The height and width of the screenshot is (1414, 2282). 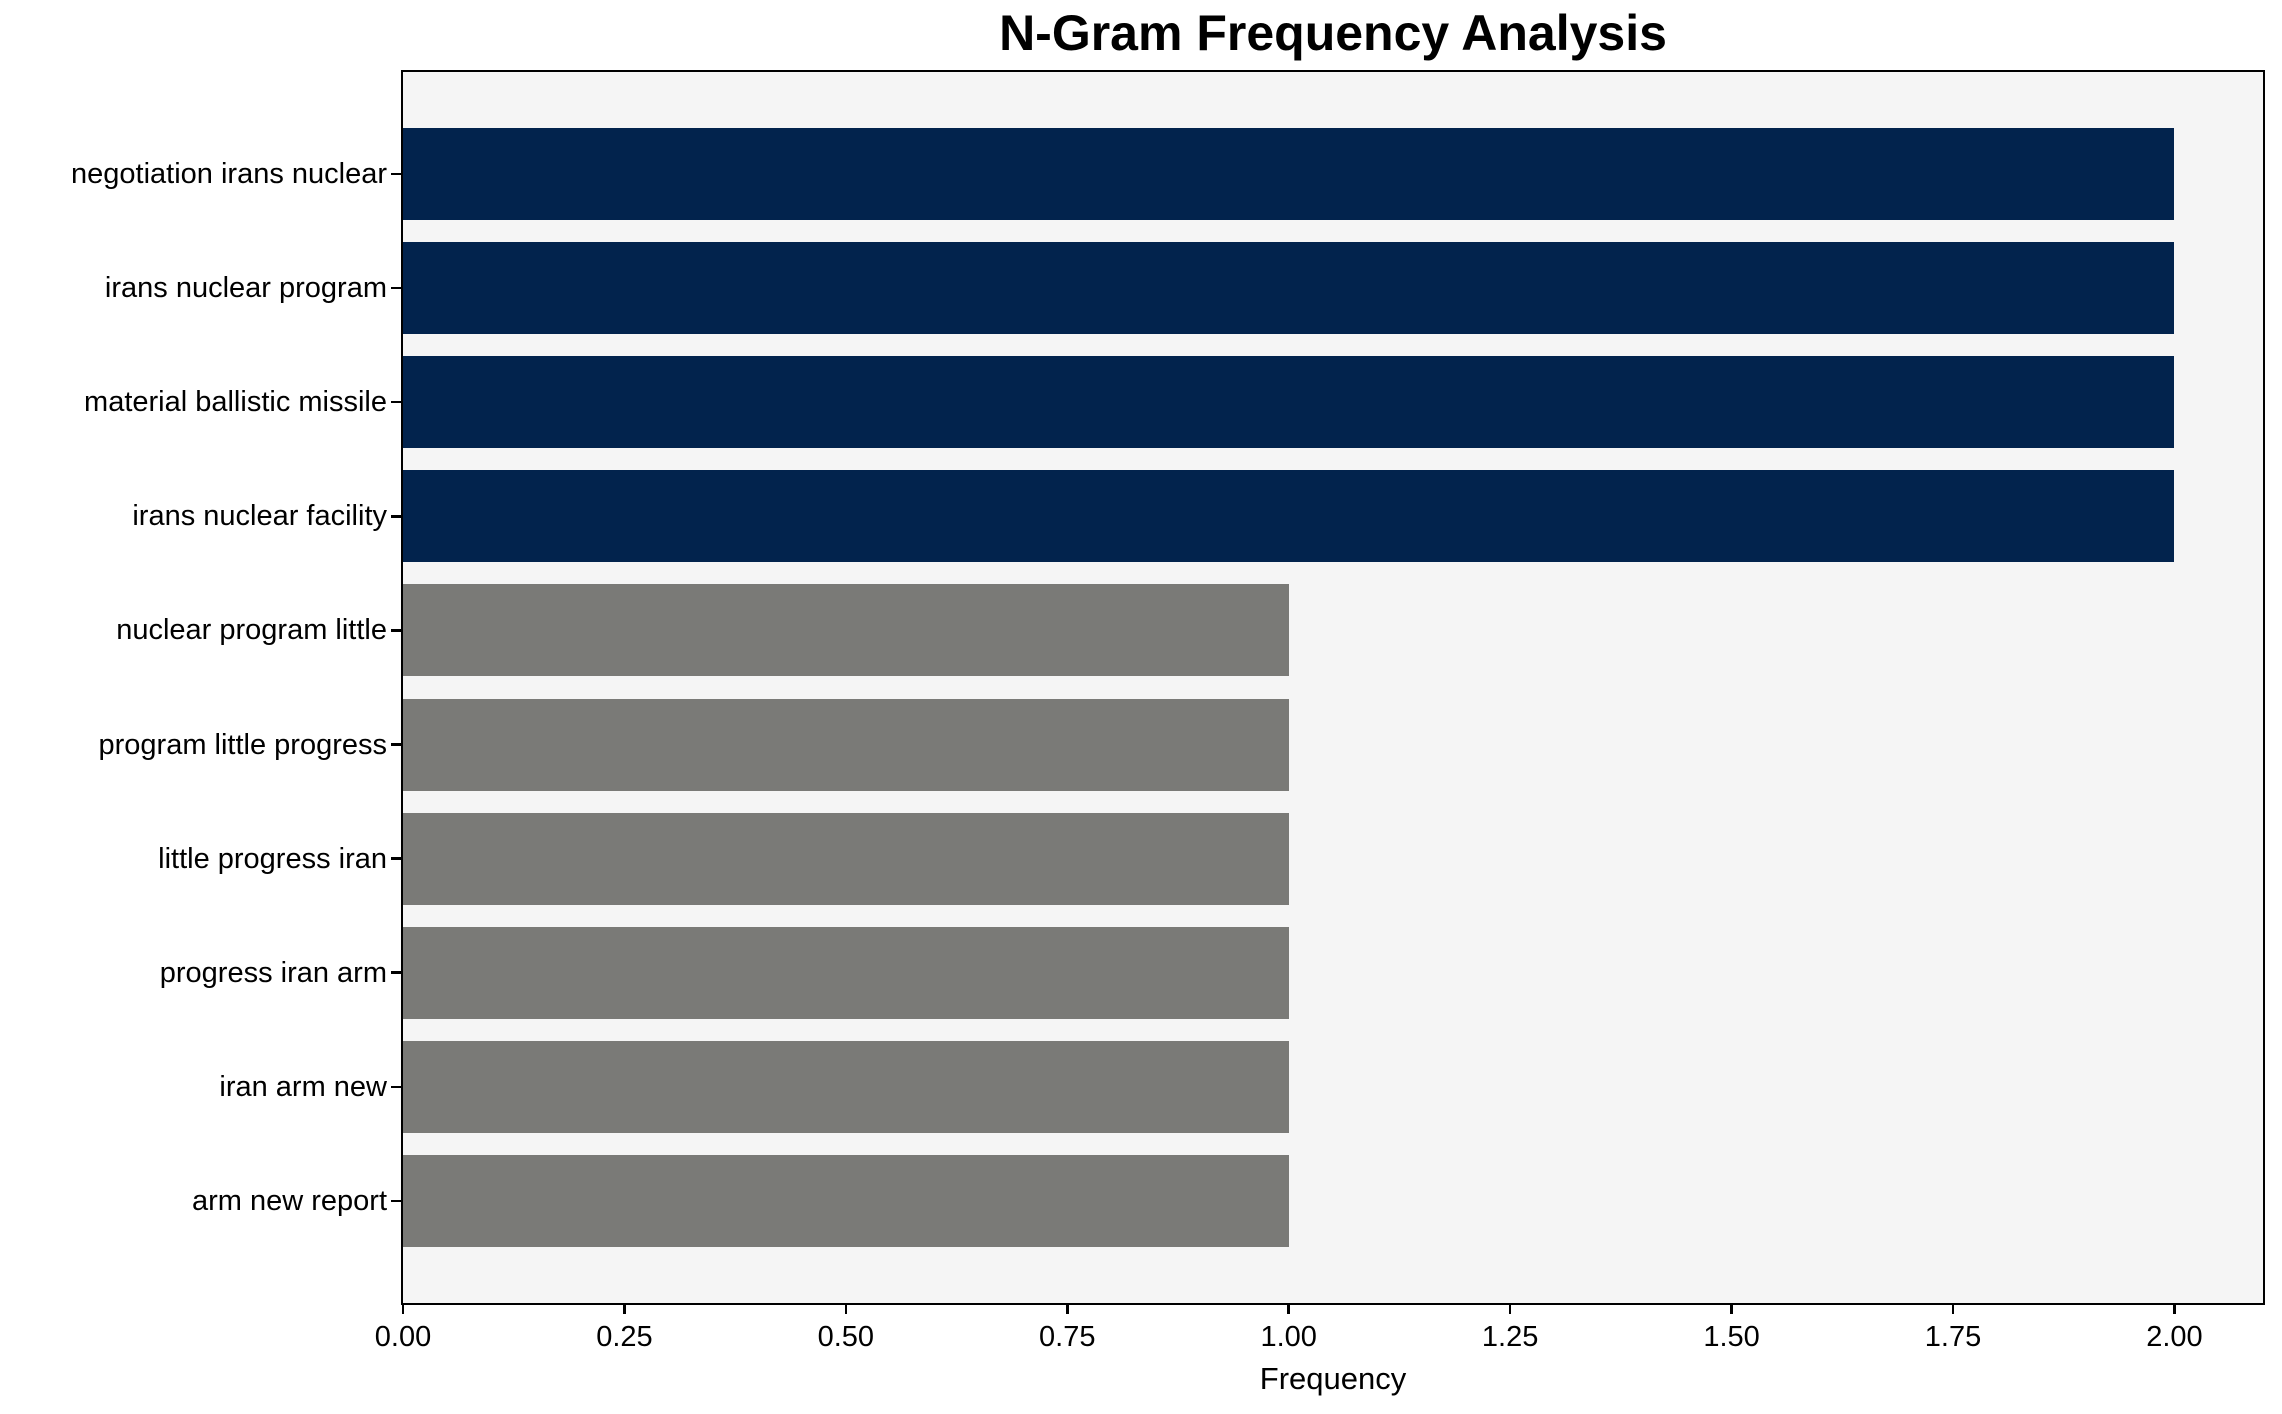 What do you see at coordinates (235, 402) in the screenshot?
I see `y-tick-label: material ballistic missile` at bounding box center [235, 402].